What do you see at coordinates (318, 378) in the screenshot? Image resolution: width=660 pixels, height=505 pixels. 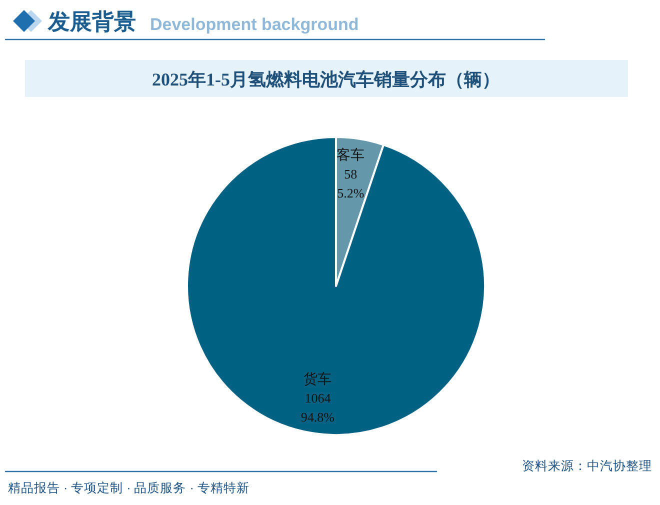 I see `slice-label: 货车` at bounding box center [318, 378].